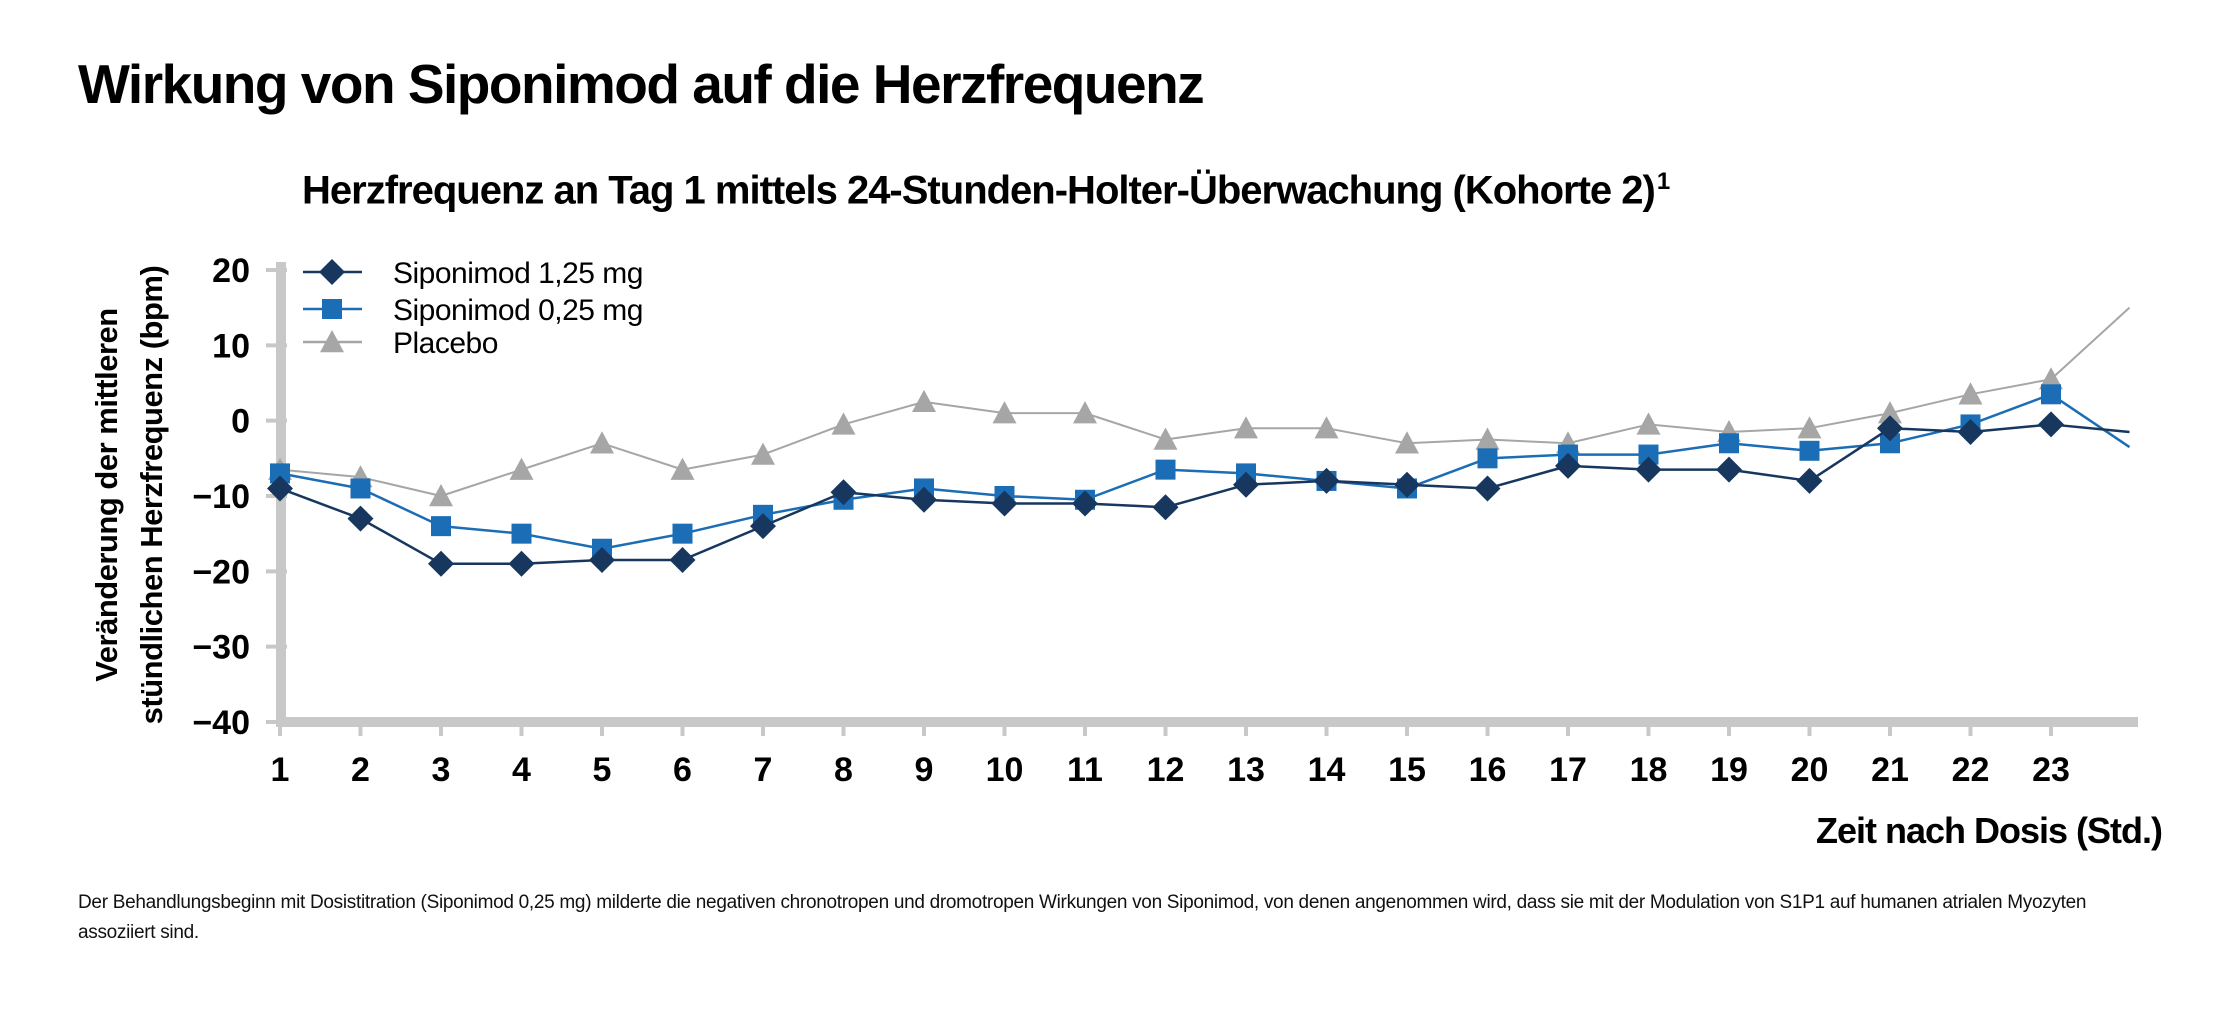  Describe the element at coordinates (2051, 770) in the screenshot. I see `x-tick-label: 23` at that location.